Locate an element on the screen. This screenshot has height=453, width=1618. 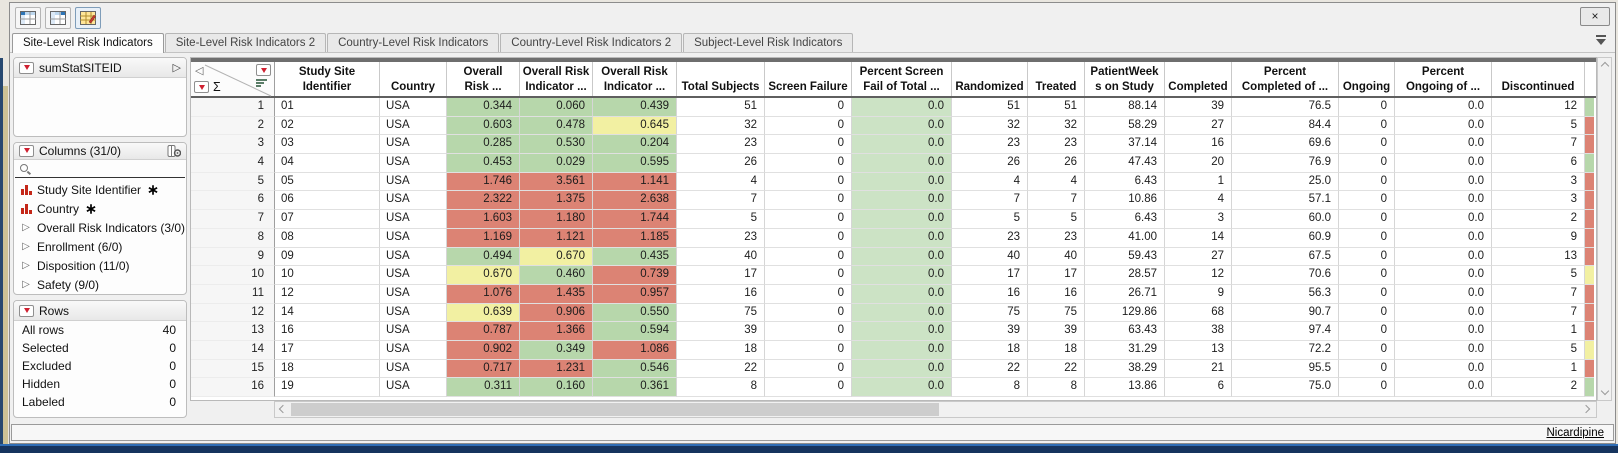
table-cell: 13.86 is located at coordinates (1125, 387).